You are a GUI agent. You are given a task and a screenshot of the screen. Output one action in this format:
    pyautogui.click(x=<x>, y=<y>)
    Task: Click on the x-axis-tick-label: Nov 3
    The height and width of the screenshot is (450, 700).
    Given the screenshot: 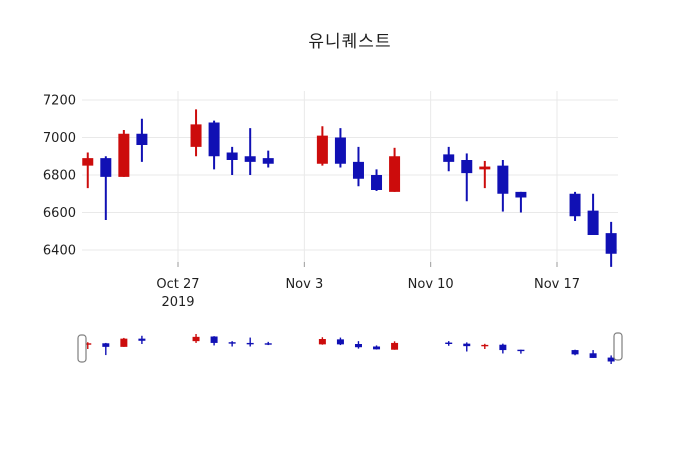 What is the action you would take?
    pyautogui.click(x=304, y=284)
    